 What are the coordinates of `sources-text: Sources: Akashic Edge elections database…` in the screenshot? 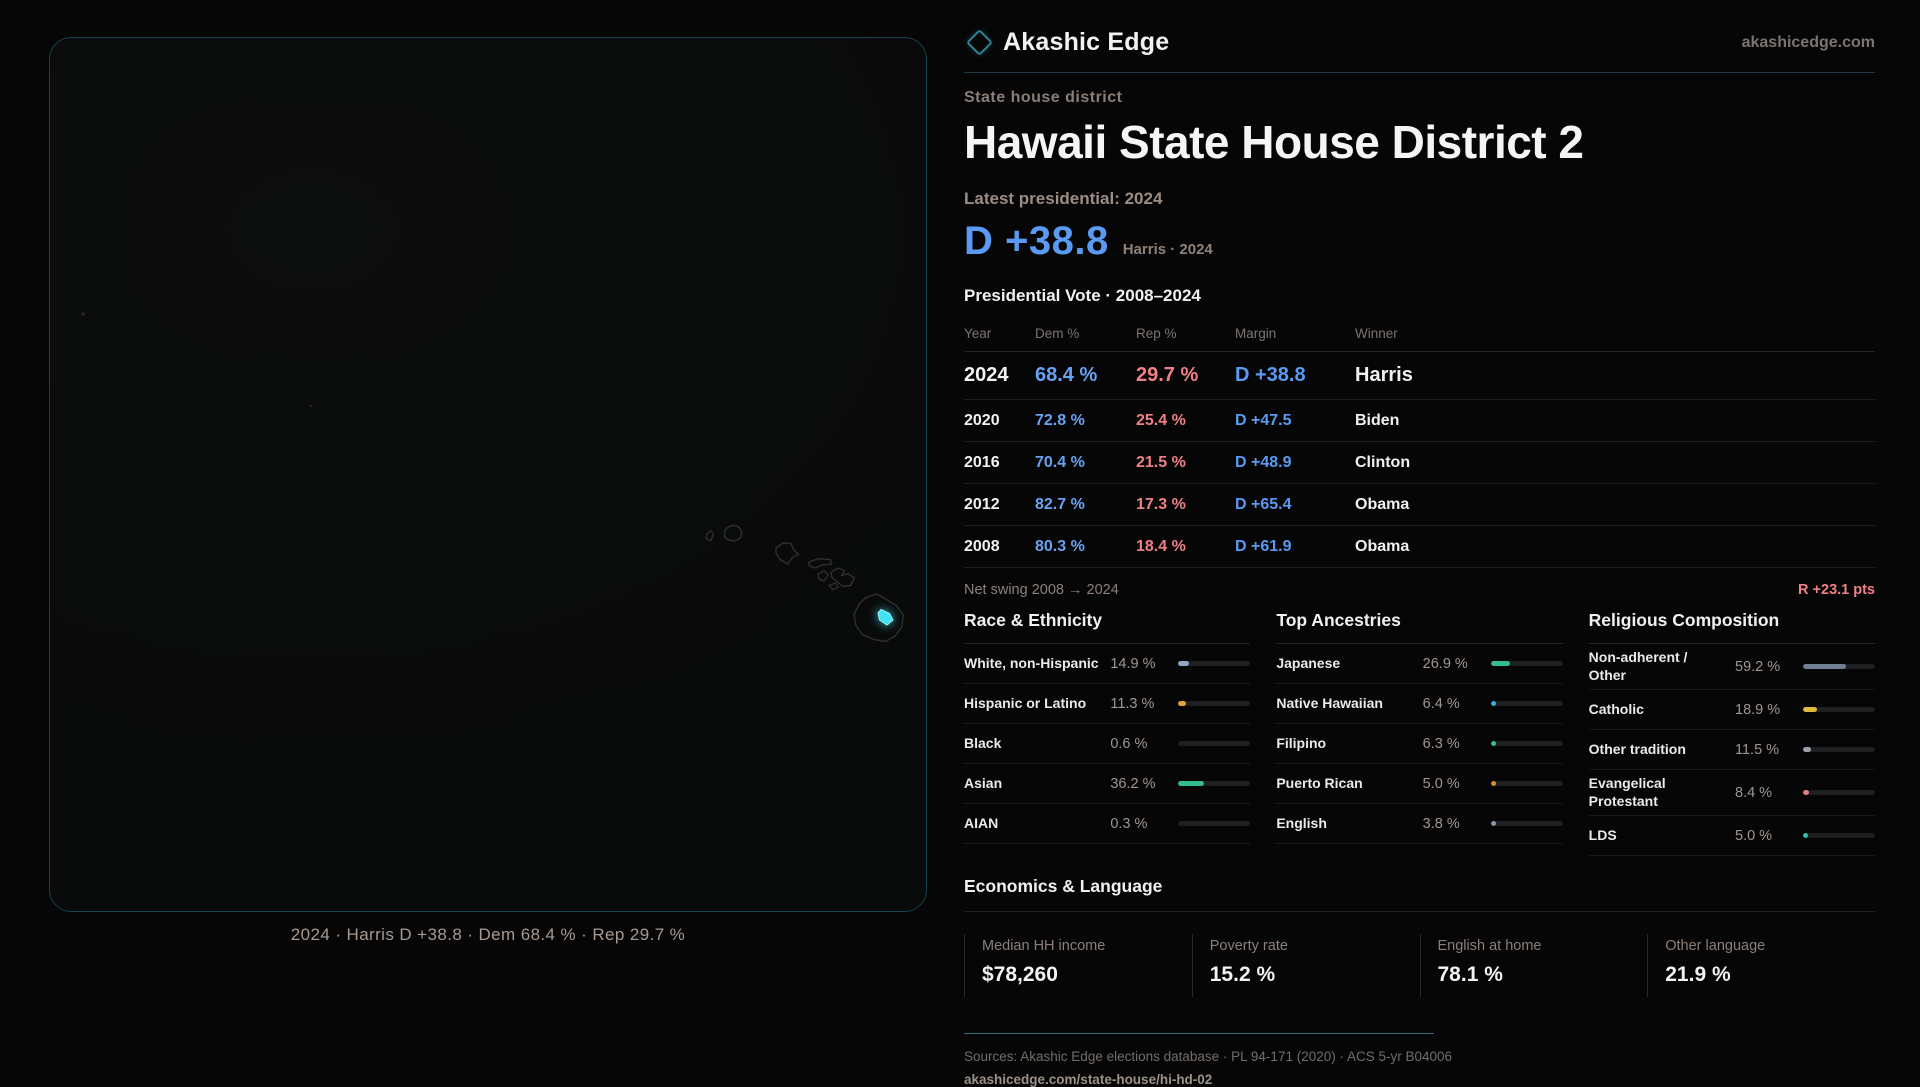 It's located at (1208, 1056).